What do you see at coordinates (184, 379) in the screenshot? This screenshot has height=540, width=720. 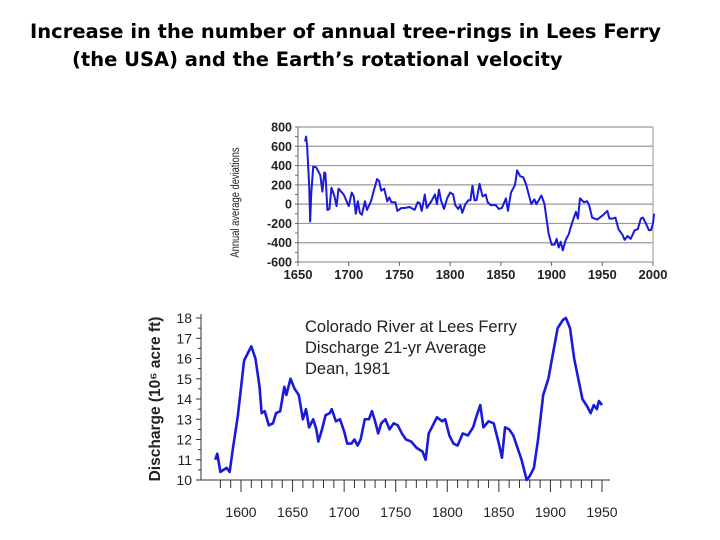 I see `y-tick-label: 15` at bounding box center [184, 379].